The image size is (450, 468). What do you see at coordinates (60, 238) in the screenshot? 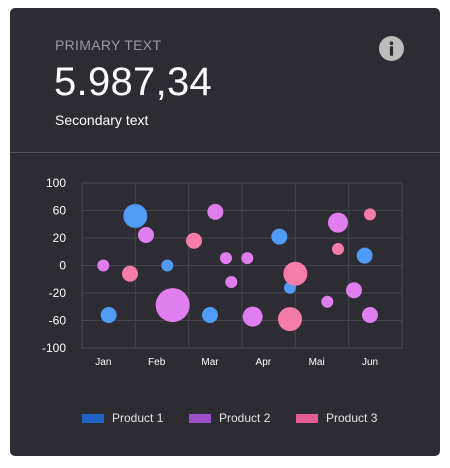
I see `y-tick-label: 20` at bounding box center [60, 238].